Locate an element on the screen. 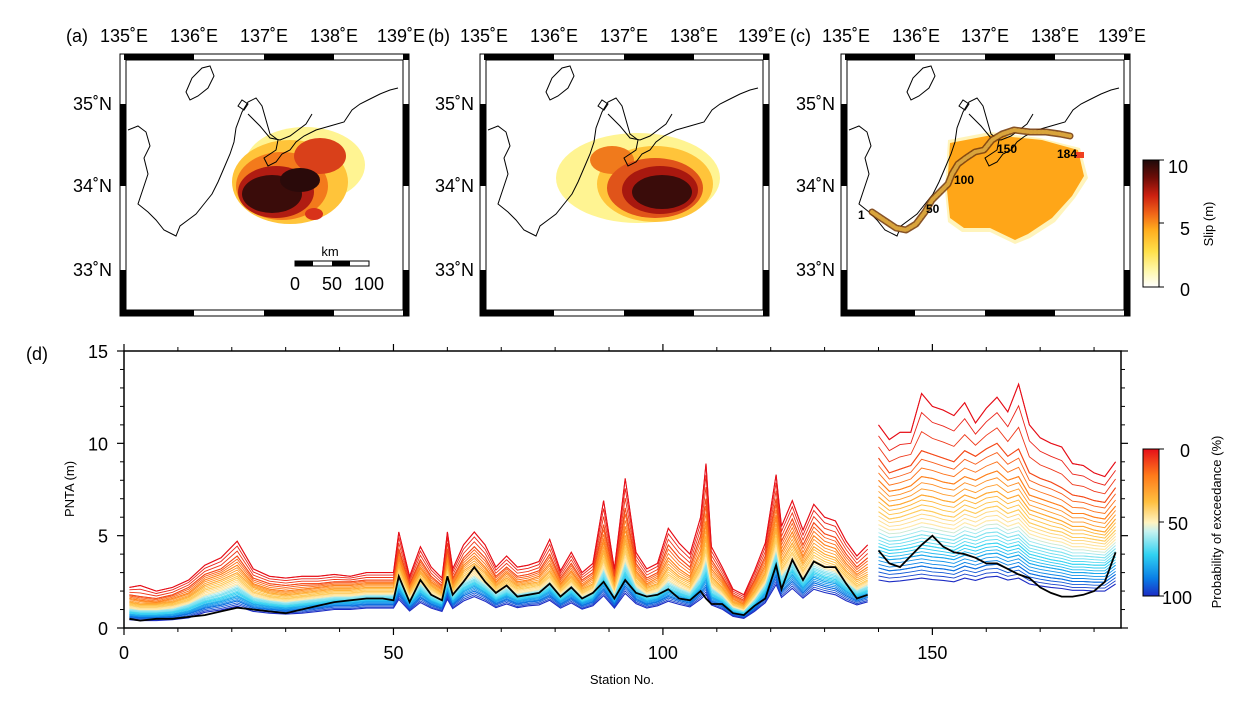 The height and width of the screenshot is (712, 1250). lon-ticks-c: 135˚E 136˚E 137˚E 138˚E 139˚E is located at coordinates (984, 36).